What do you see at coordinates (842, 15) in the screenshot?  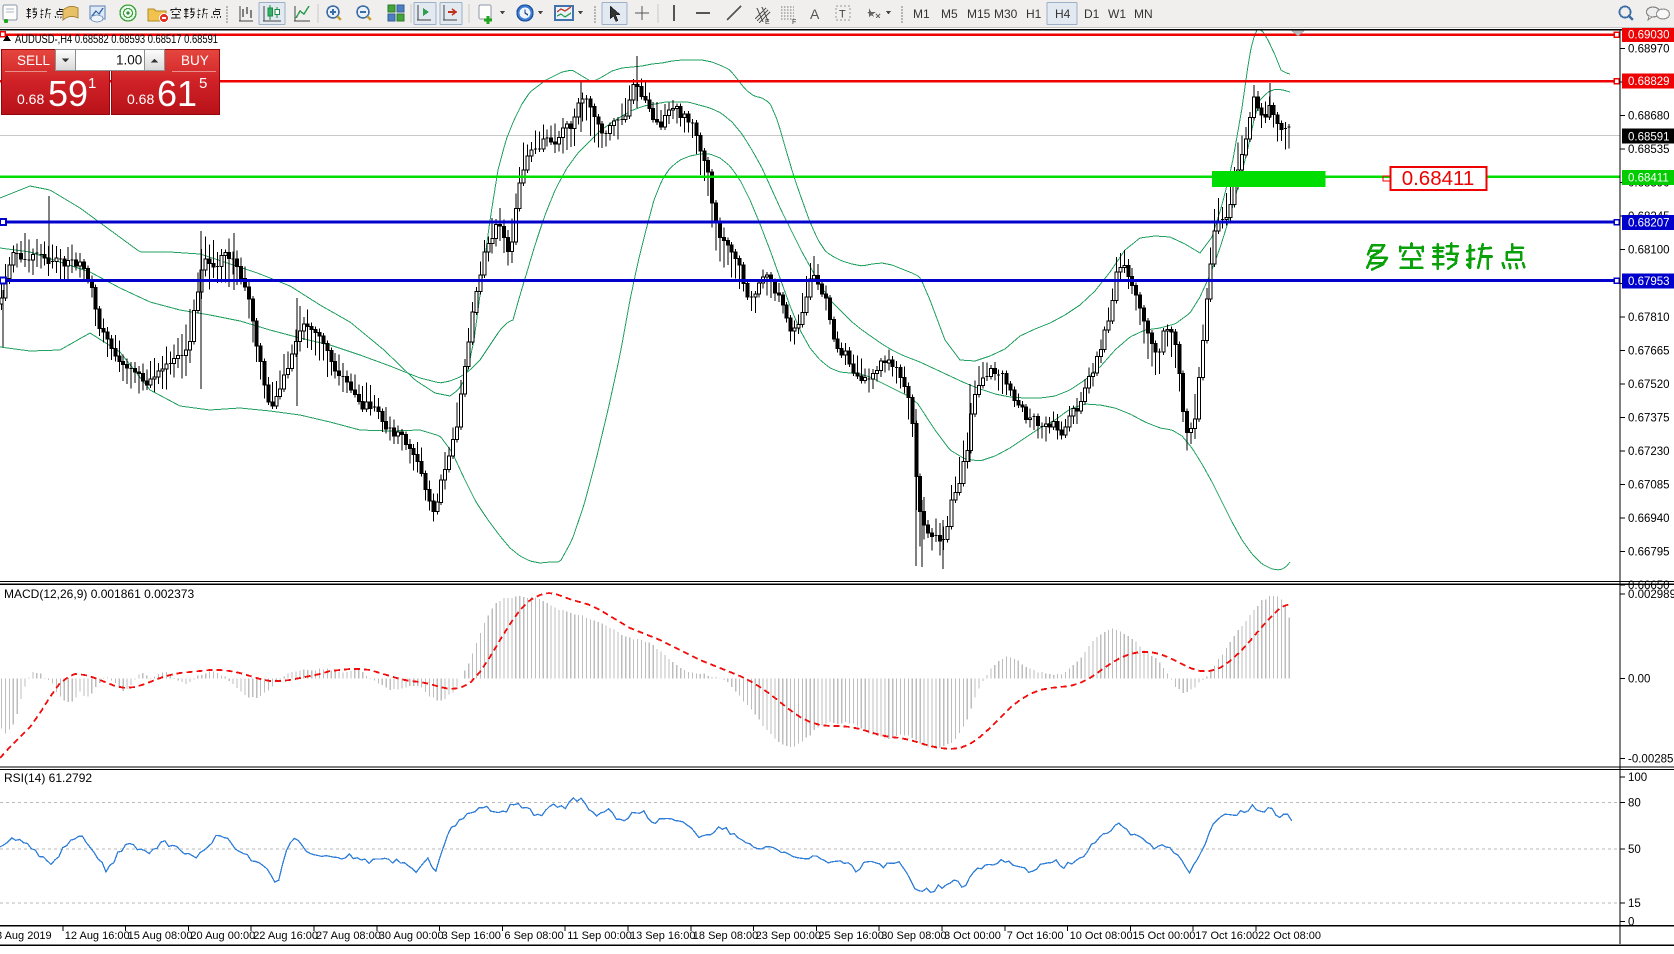 I see `svg-text: T` at bounding box center [842, 15].